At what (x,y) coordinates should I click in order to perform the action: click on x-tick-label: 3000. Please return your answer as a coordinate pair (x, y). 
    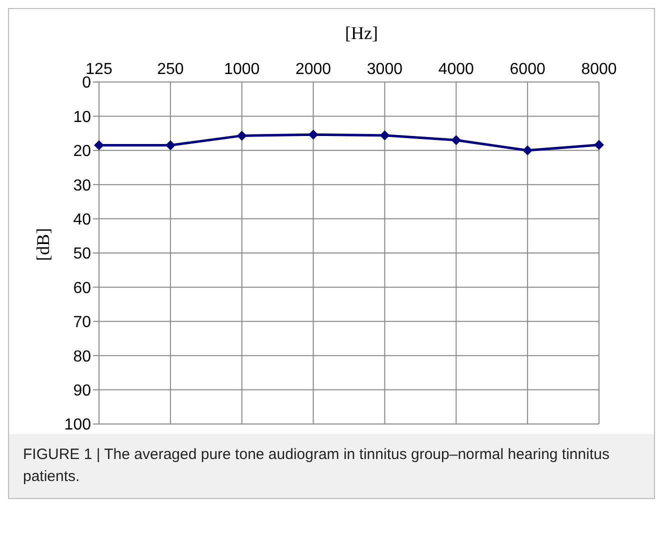
    Looking at the image, I should click on (384, 69).